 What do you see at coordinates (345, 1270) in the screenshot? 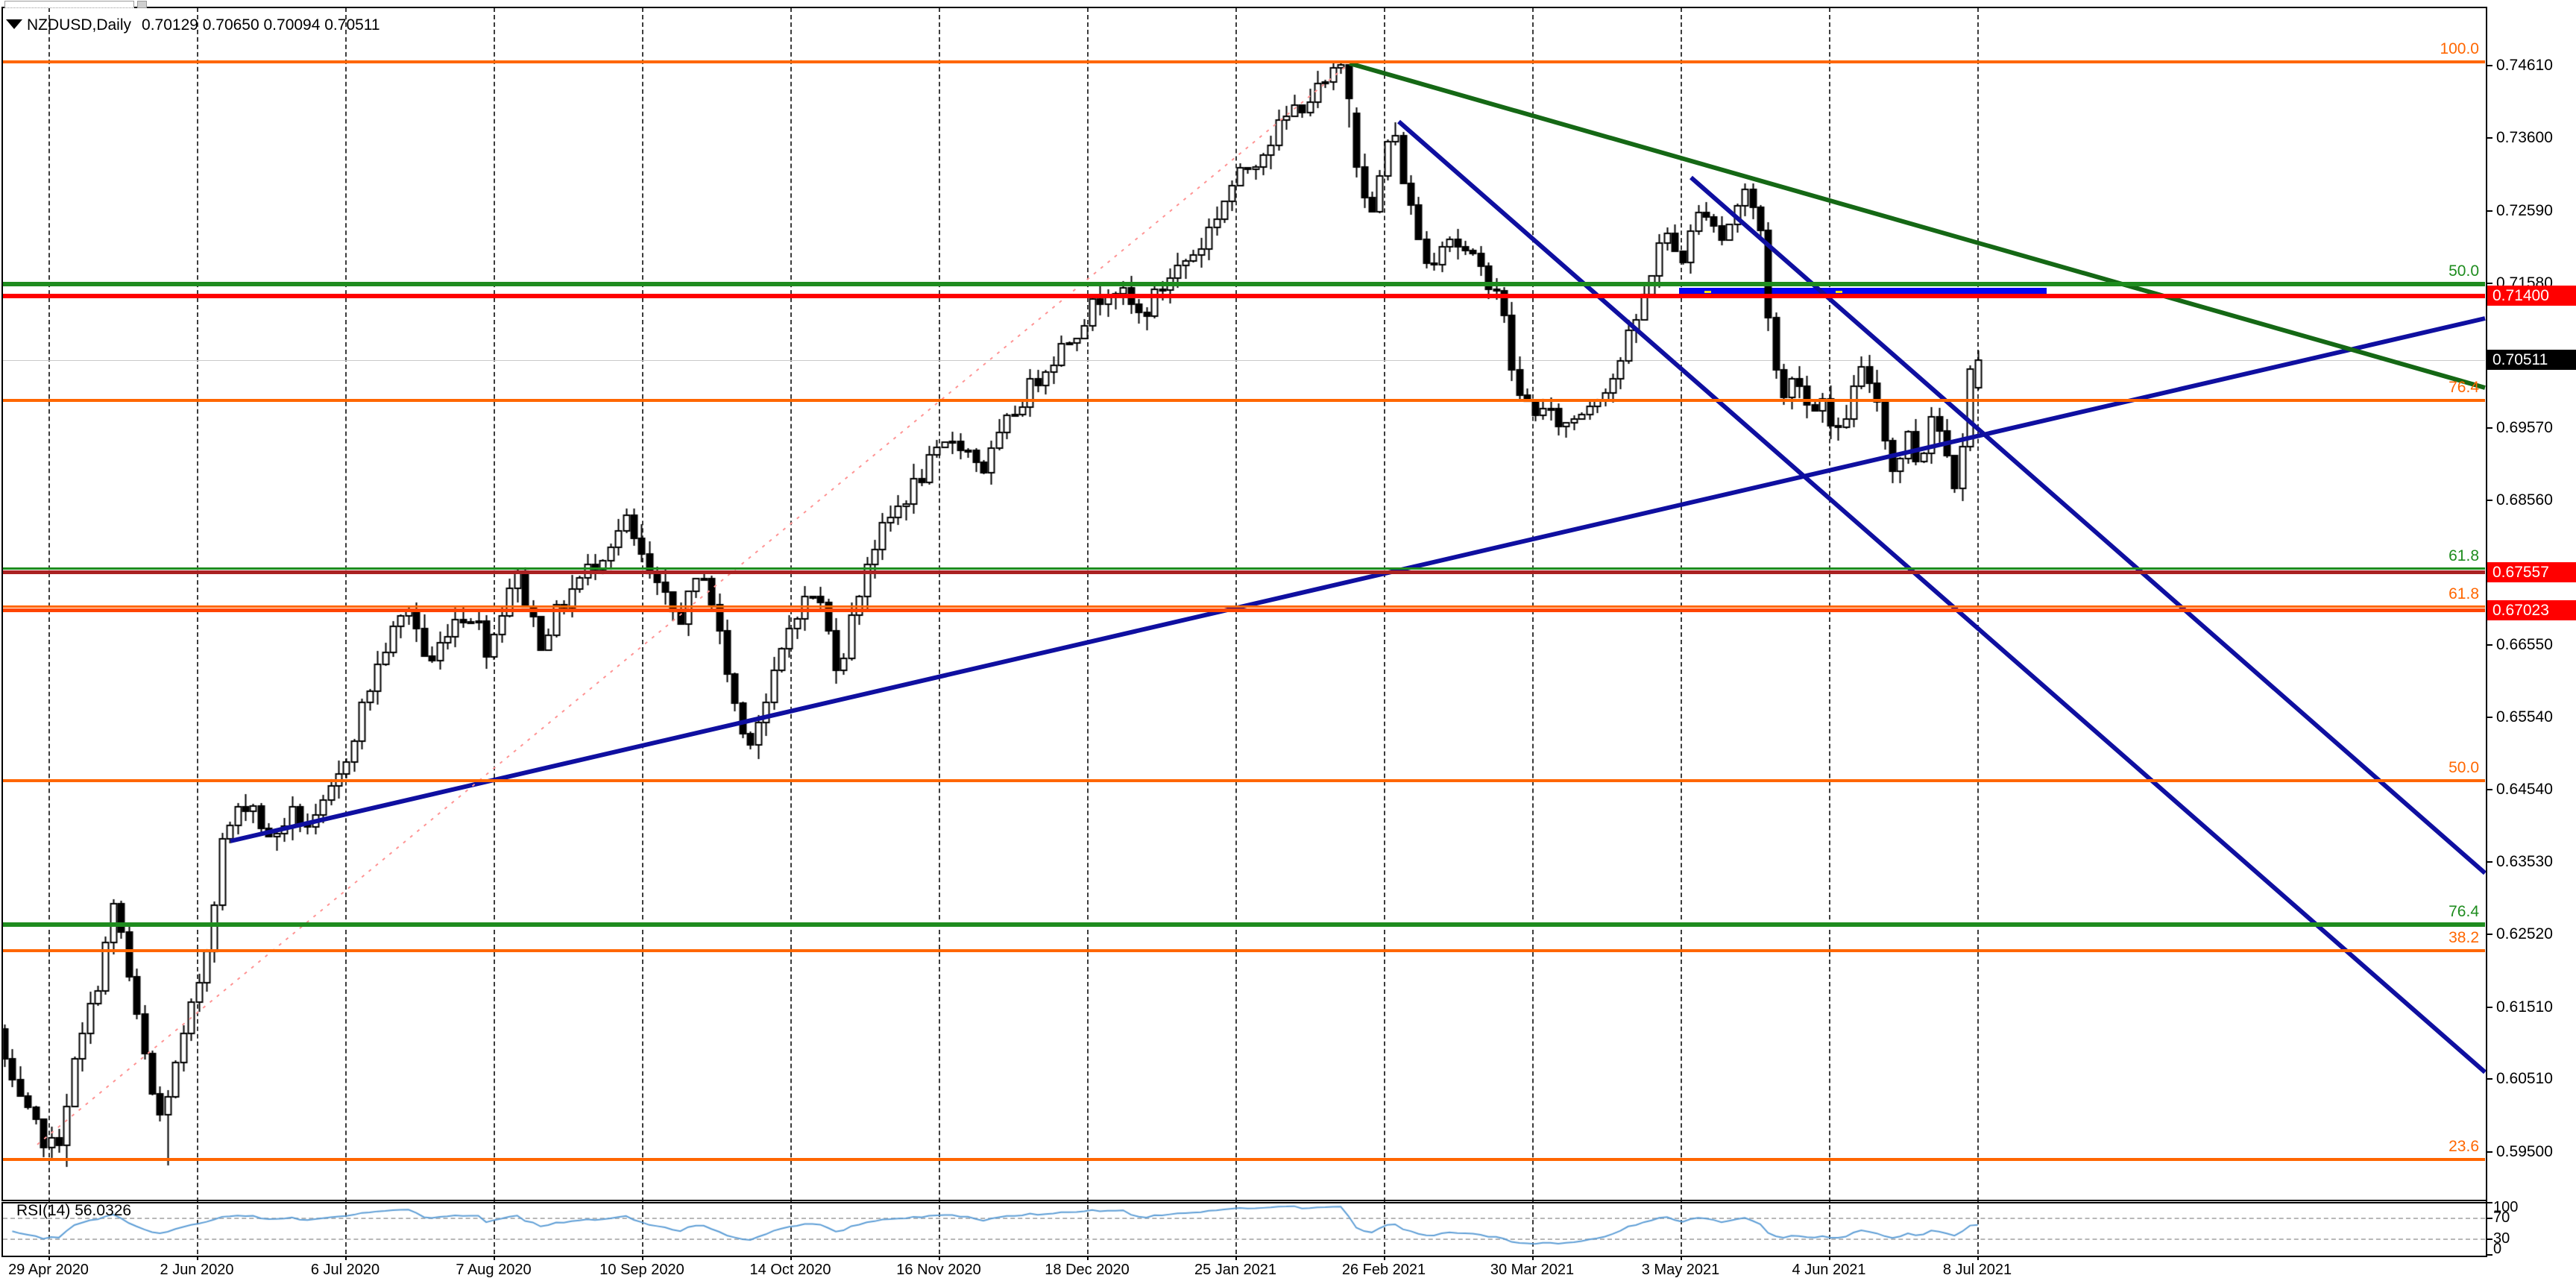
I see `date-label: 6 Jul 2020` at bounding box center [345, 1270].